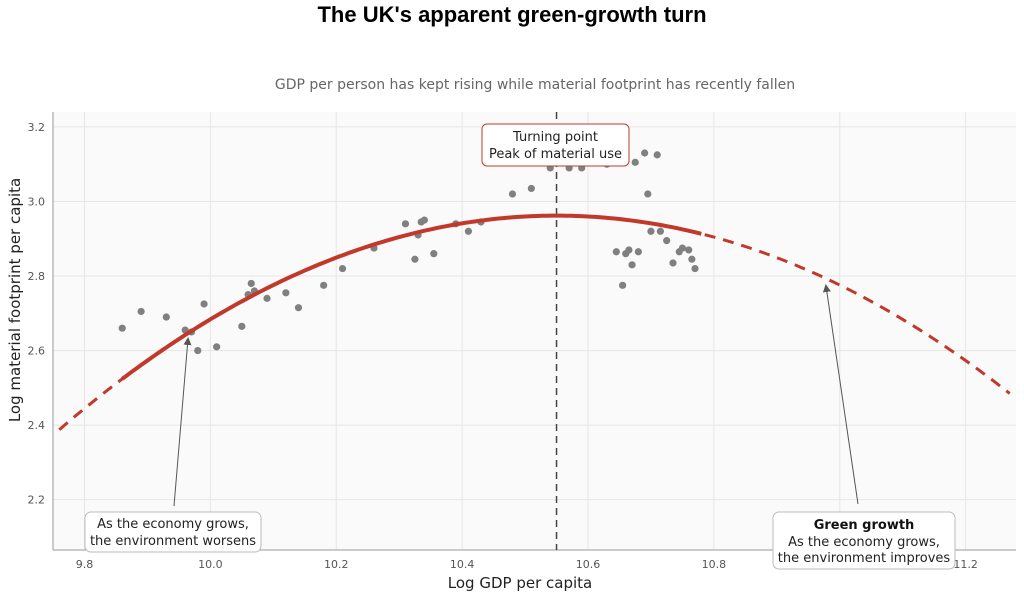  I want to click on worsens-label-1: As the economy grows,, so click(173, 524).